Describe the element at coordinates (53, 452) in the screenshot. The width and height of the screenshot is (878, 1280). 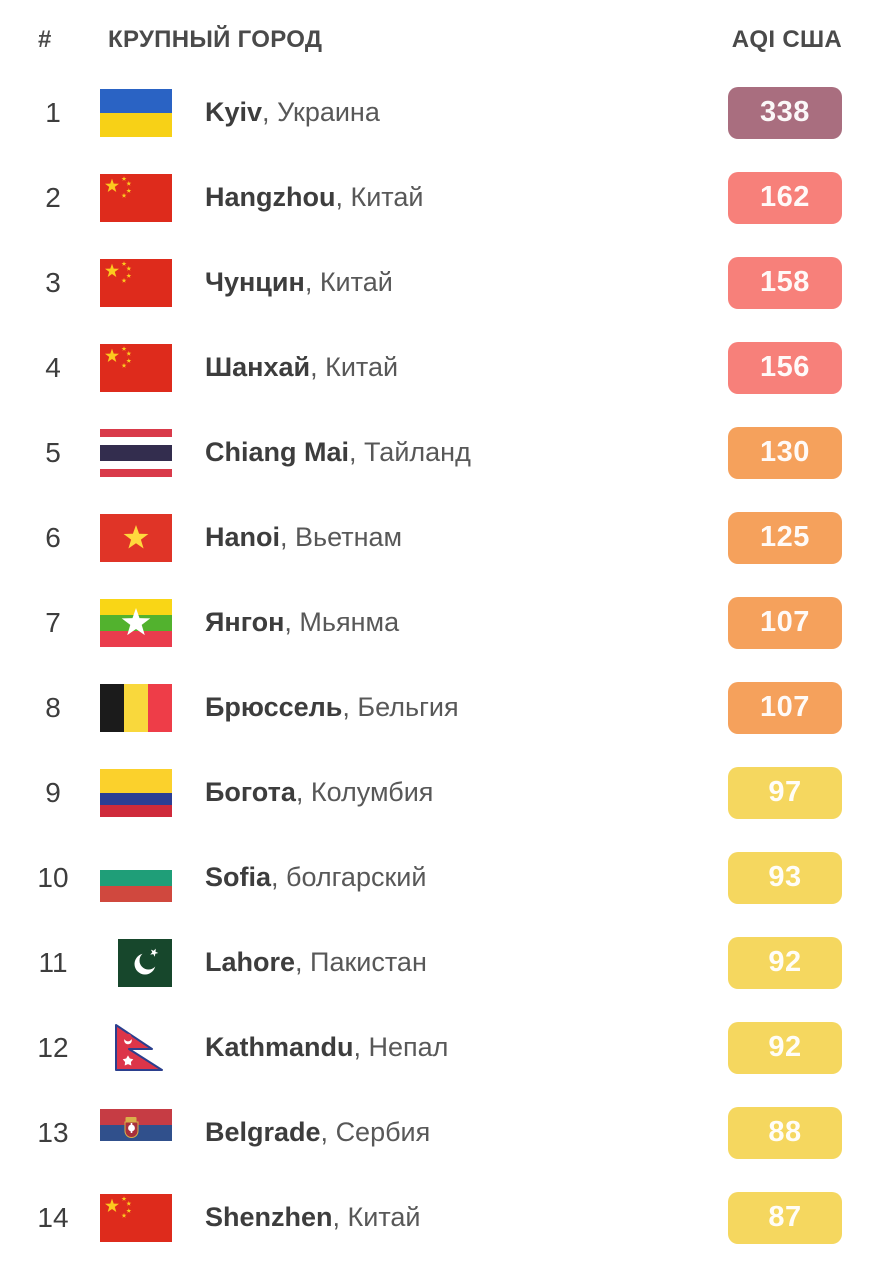
I see `rank-number: 5` at that location.